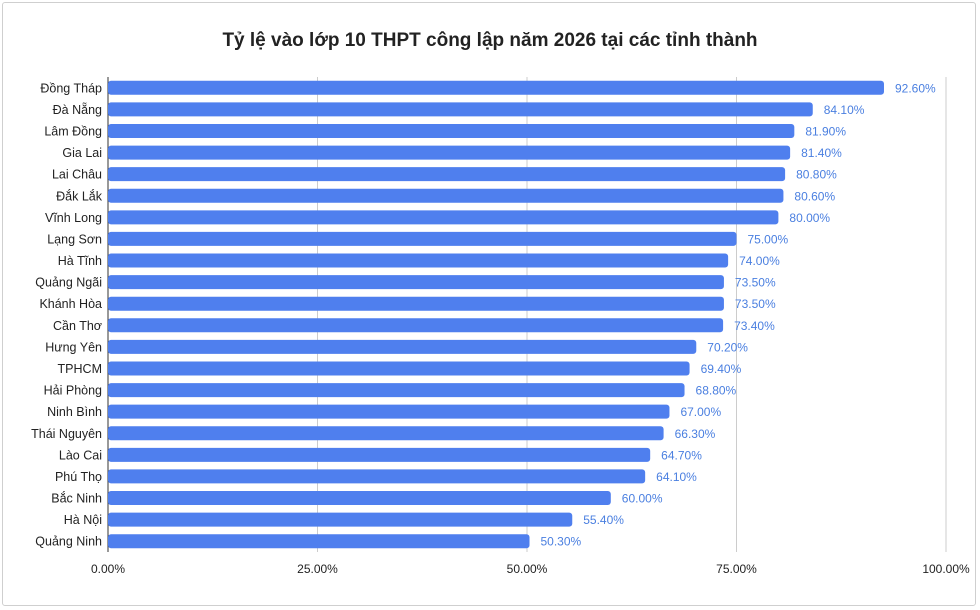 The image size is (980, 610). I want to click on data-label: 64.10%, so click(676, 477).